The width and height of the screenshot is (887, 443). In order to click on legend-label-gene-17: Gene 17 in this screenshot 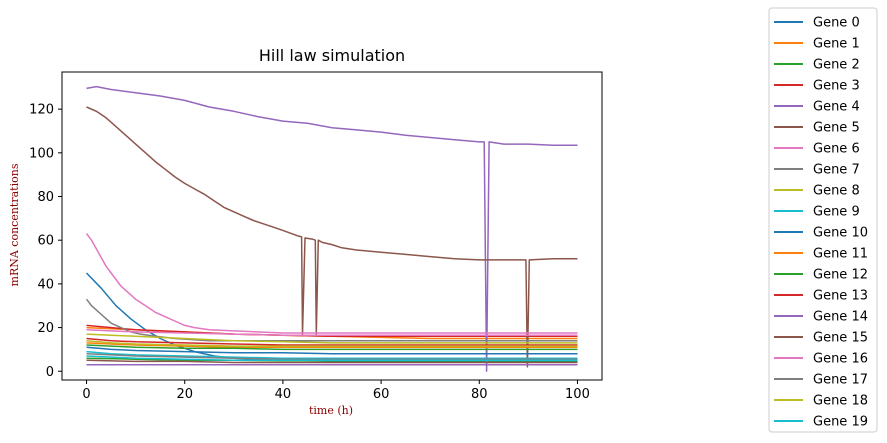, I will do `click(840, 380)`.